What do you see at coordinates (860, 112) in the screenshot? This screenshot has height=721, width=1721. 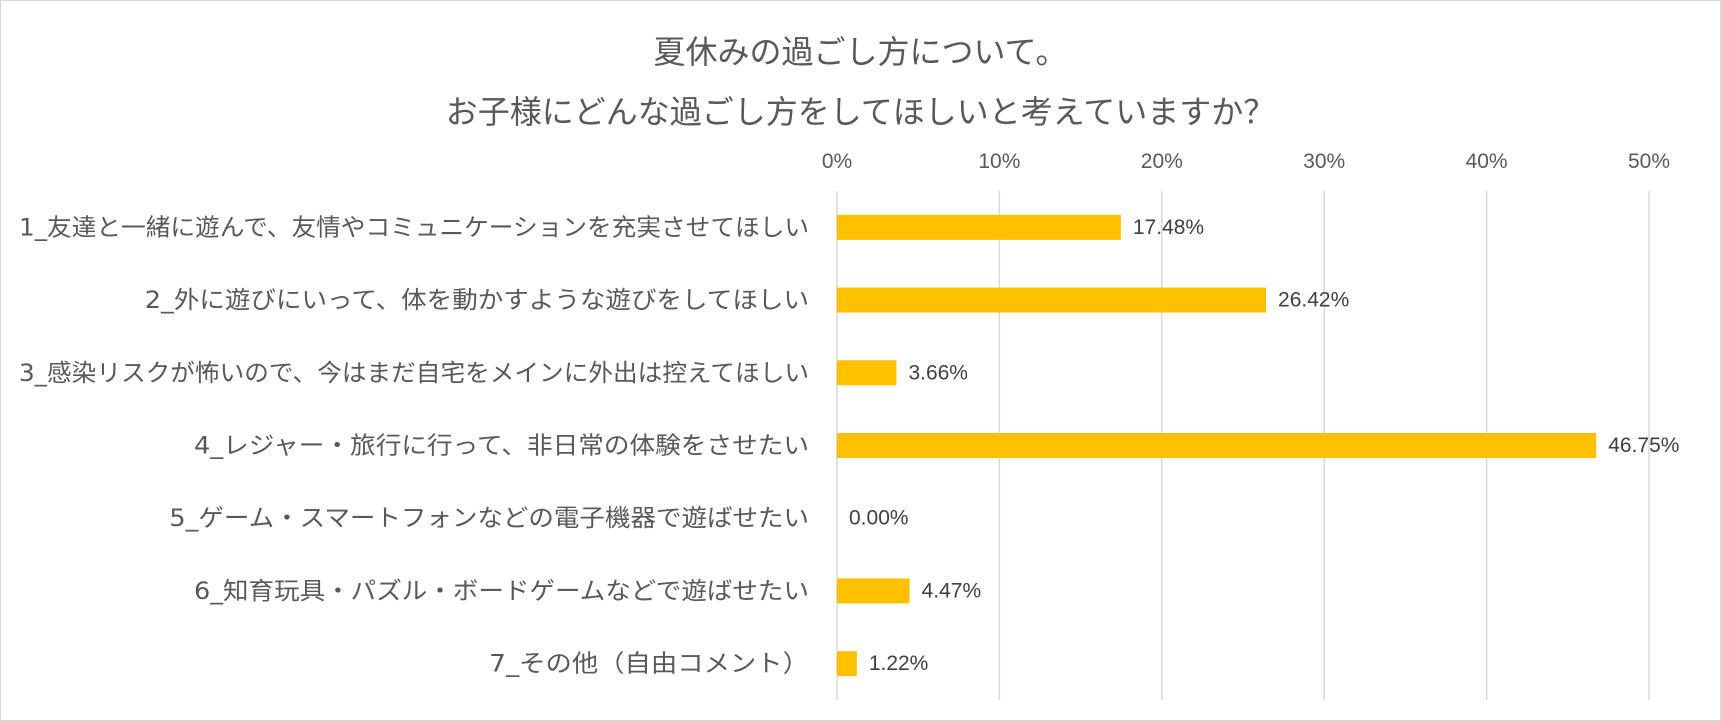 I see `chart-title-line-2: お子様にどんな過ごし方をしてほしいと考えていますか？` at bounding box center [860, 112].